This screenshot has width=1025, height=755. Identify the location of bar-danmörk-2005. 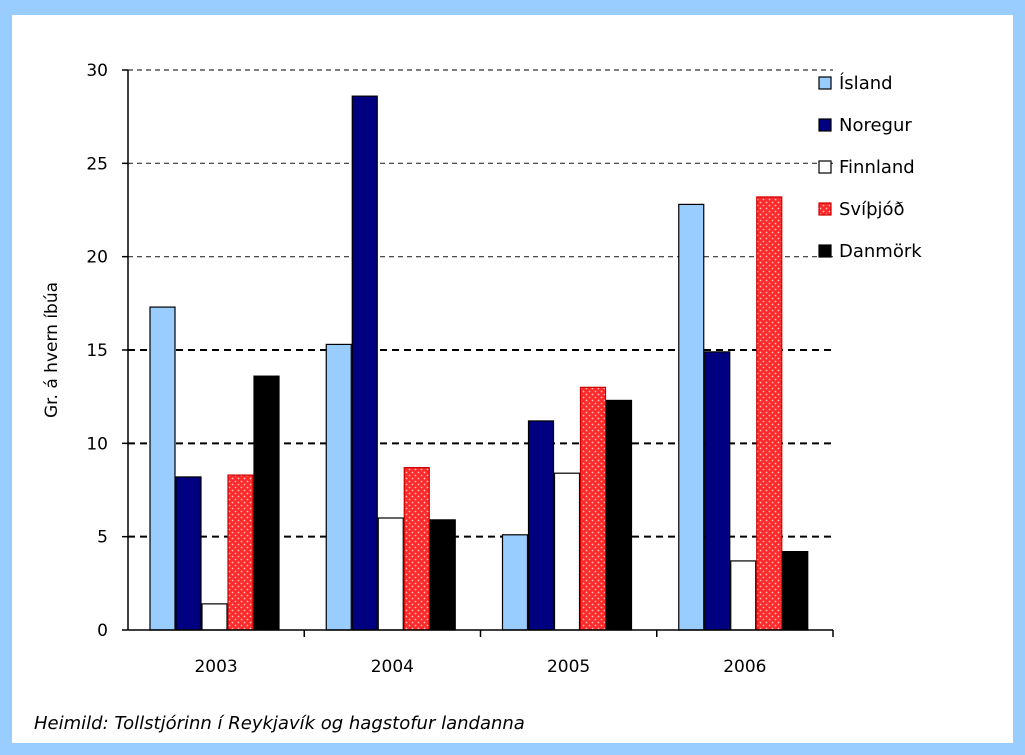
(619, 515).